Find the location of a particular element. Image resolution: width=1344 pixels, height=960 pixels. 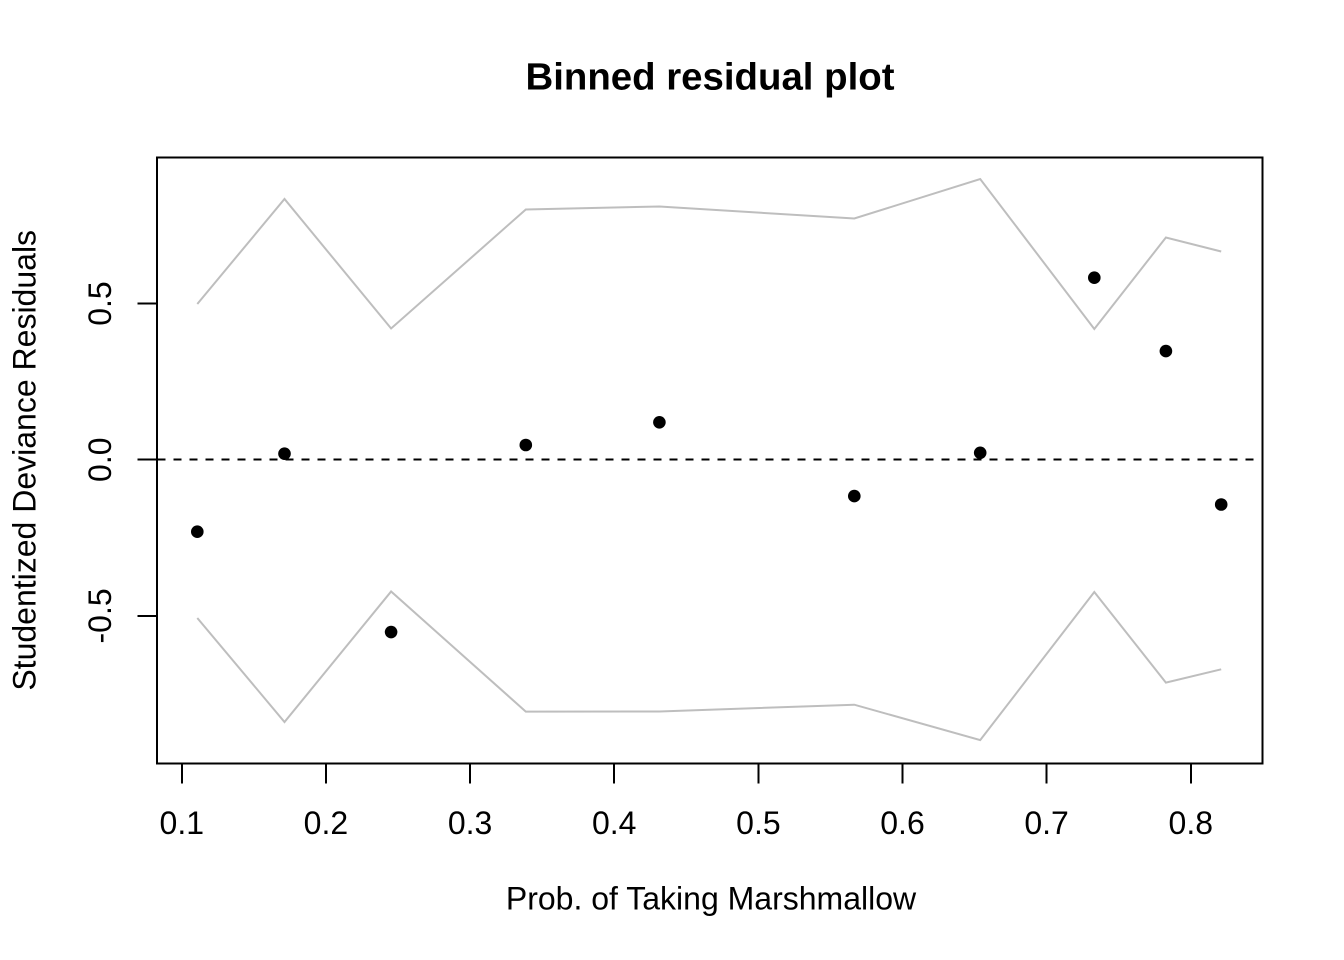

svg-text: Binned residual plot is located at coordinates (709, 77).